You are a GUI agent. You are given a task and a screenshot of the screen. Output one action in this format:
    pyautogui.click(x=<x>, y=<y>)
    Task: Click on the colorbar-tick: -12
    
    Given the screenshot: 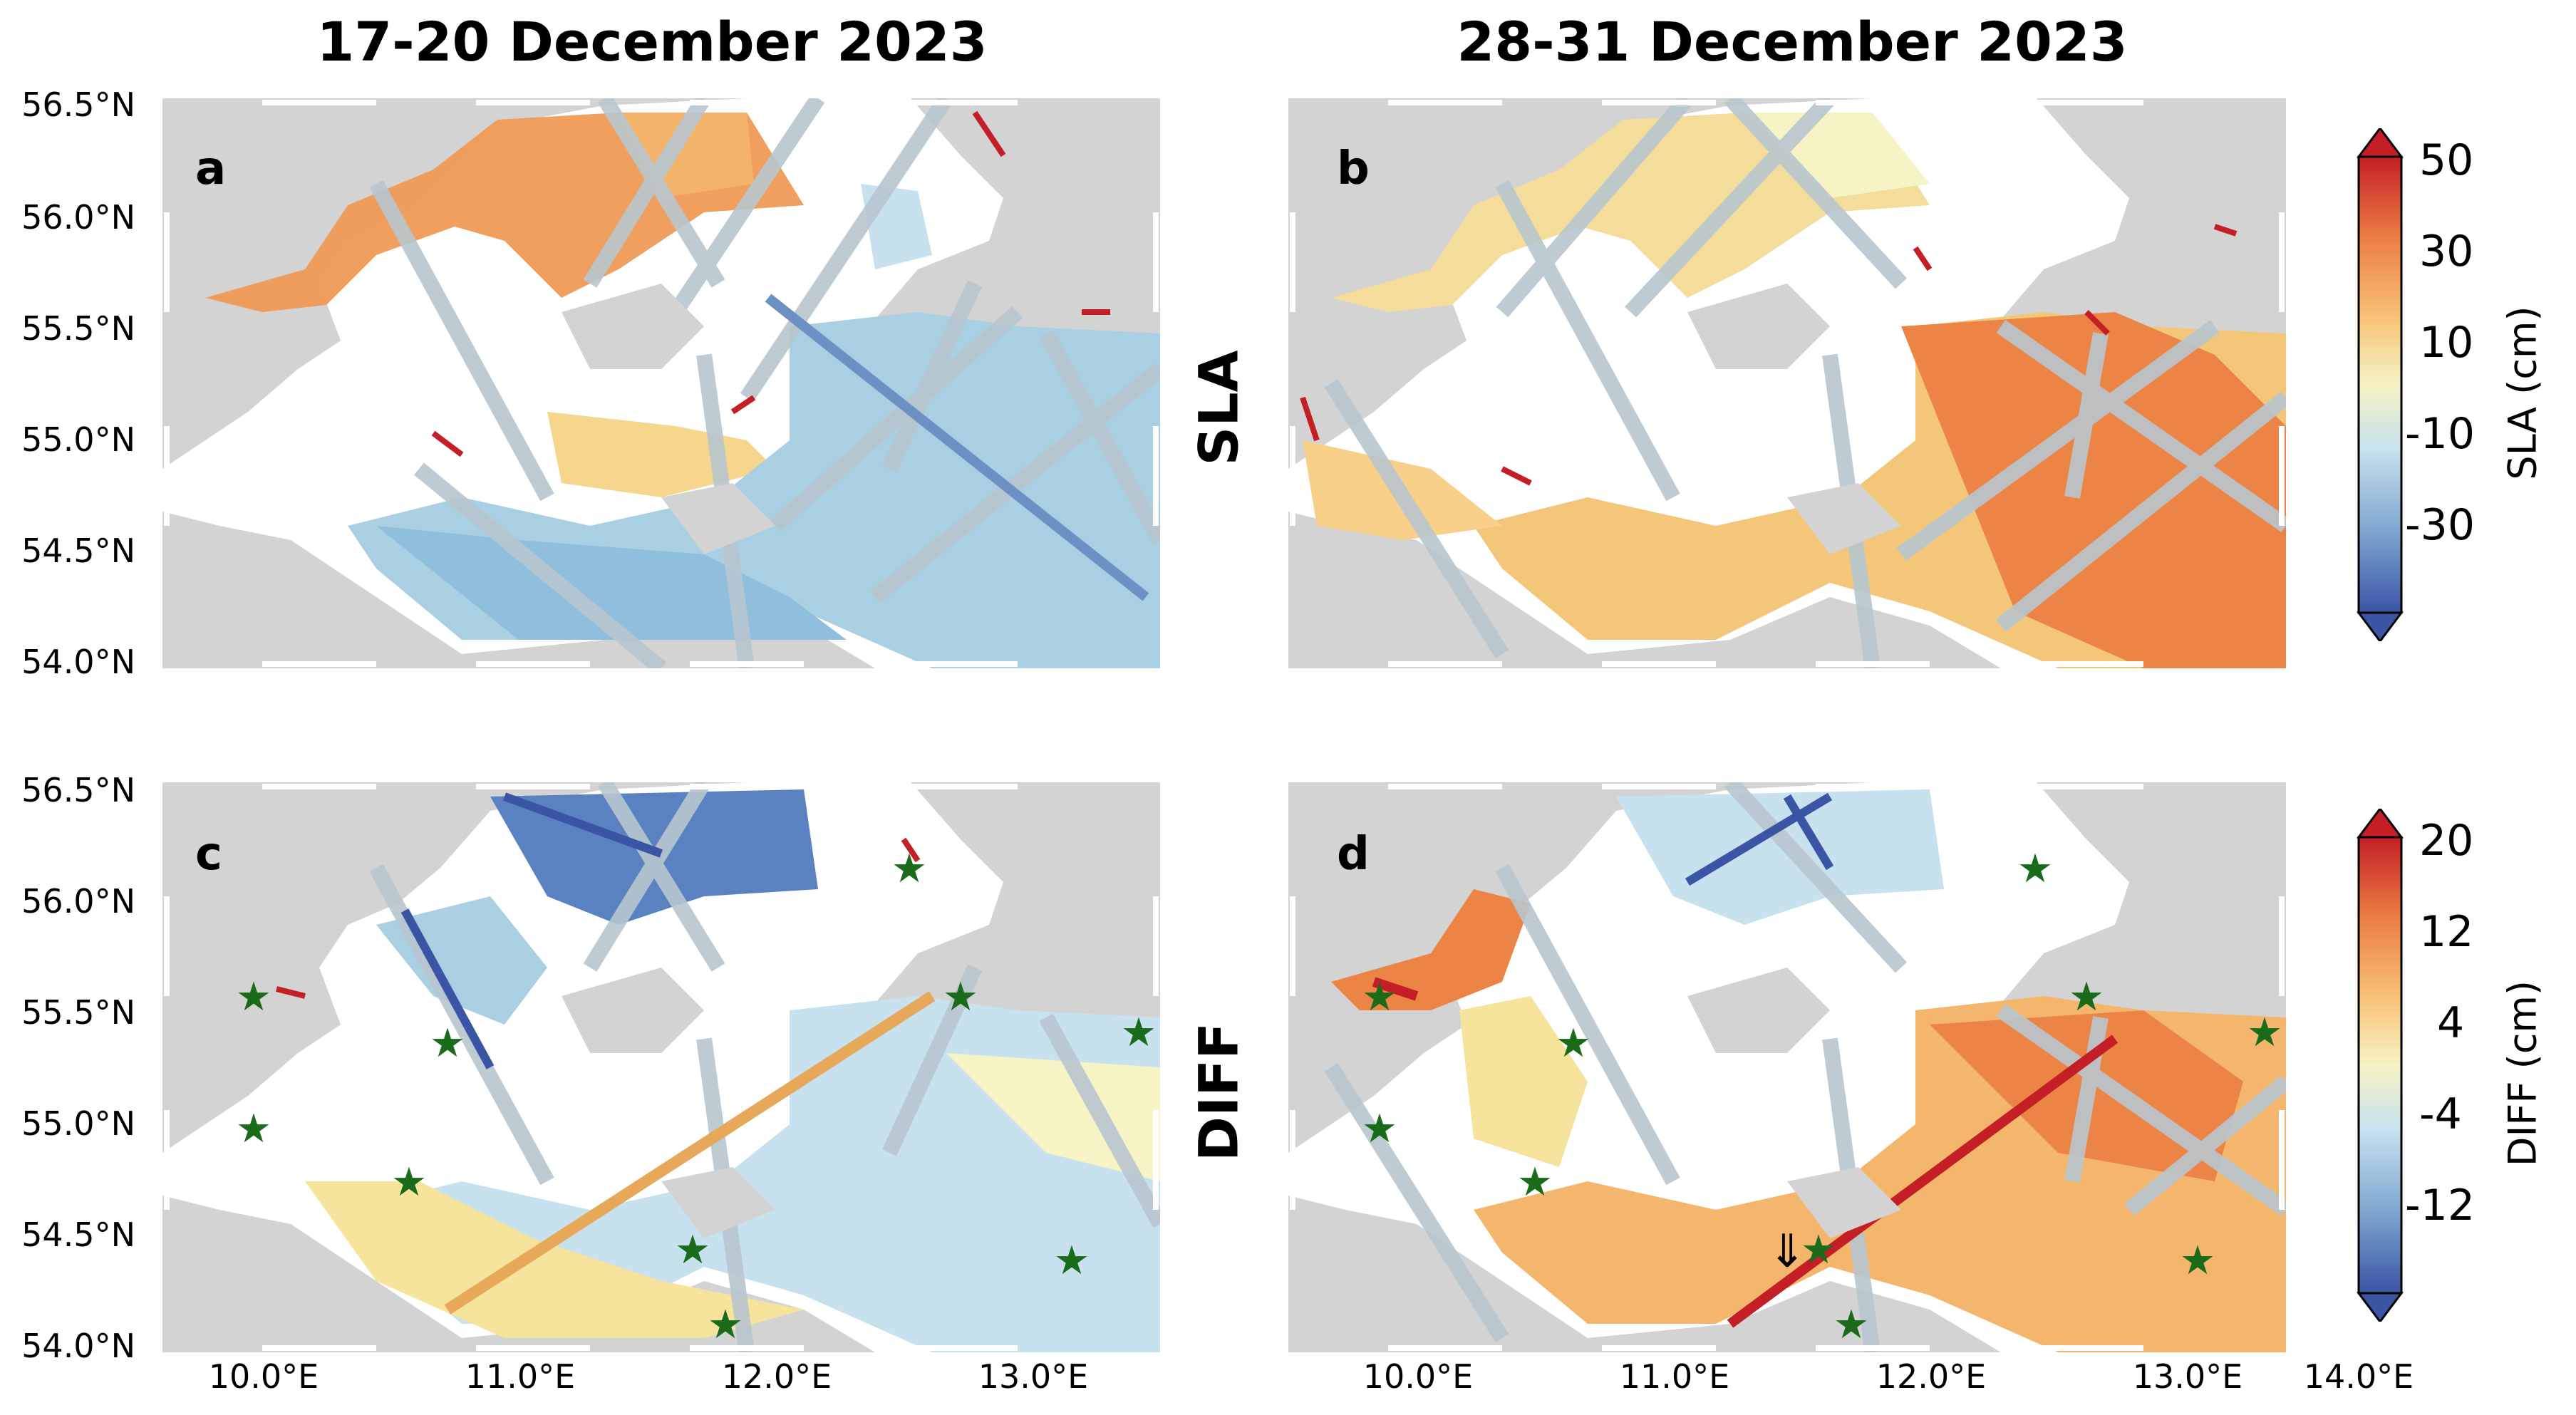 What is the action you would take?
    pyautogui.click(x=2440, y=1205)
    